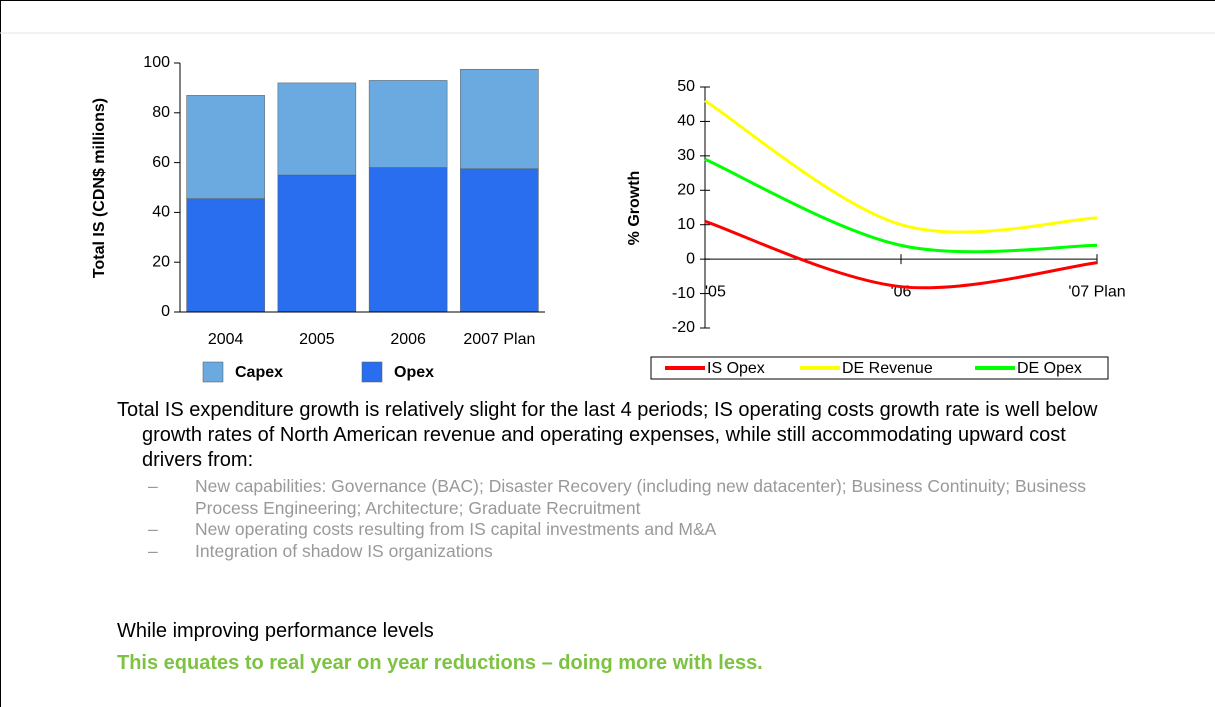  Describe the element at coordinates (736, 368) in the screenshot. I see `legend-label: IS Opex` at that location.